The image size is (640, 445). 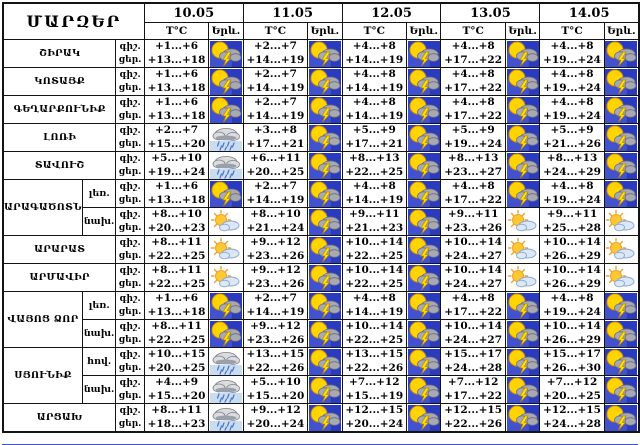 What do you see at coordinates (99, 193) in the screenshot?
I see `subregion-label: լեռ.` at bounding box center [99, 193].